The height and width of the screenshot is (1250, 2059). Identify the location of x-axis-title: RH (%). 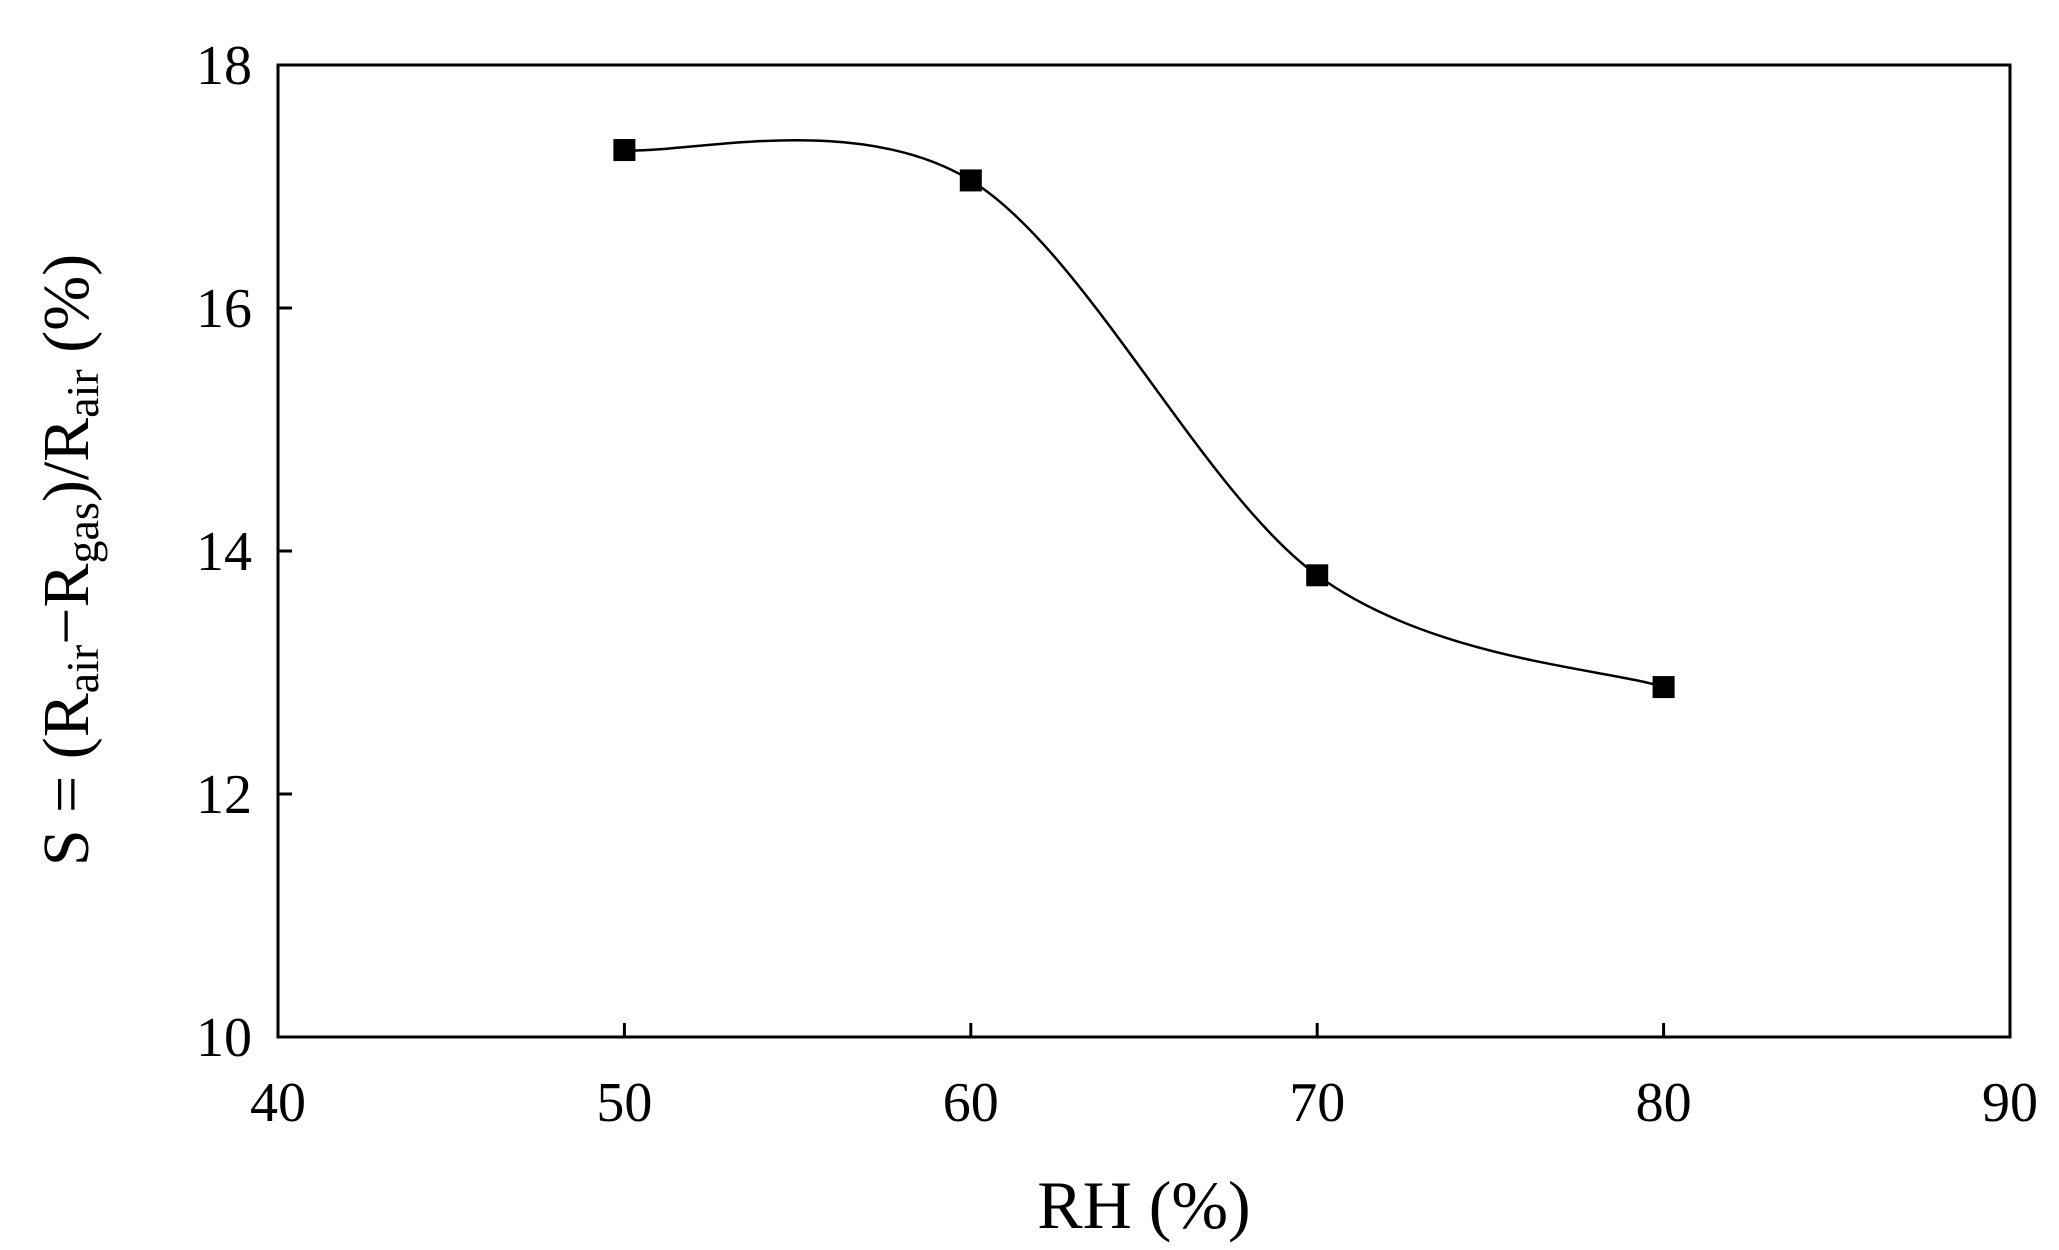
(1143, 1205).